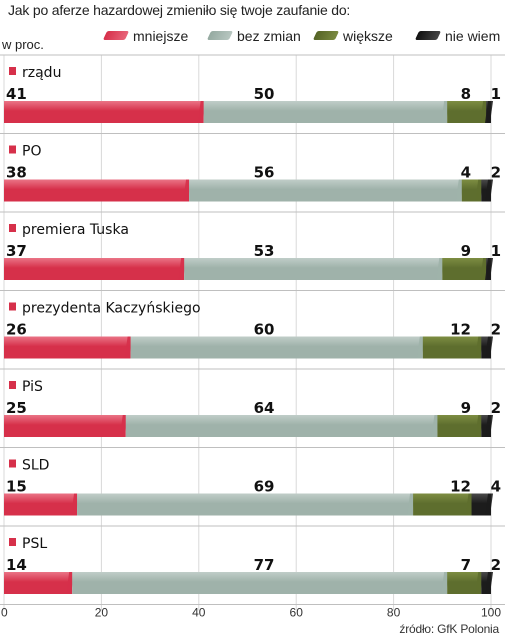 Image resolution: width=505 pixels, height=640 pixels. I want to click on data-label: 38, so click(16, 173).